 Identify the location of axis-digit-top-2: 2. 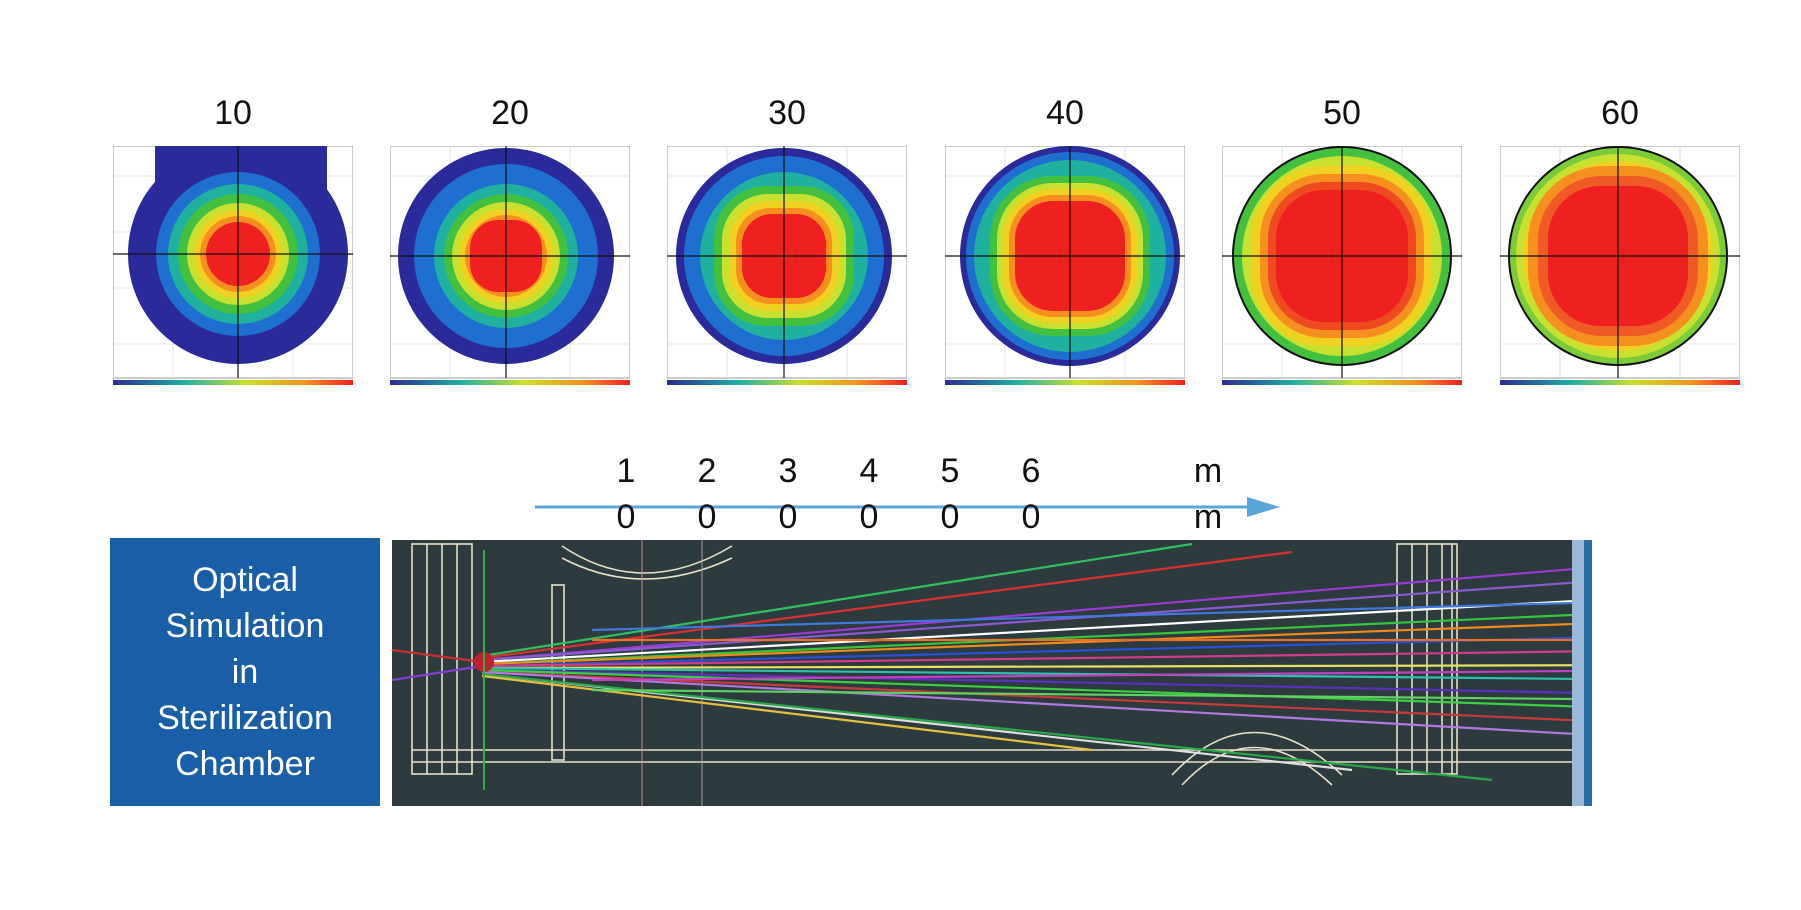
(707, 471).